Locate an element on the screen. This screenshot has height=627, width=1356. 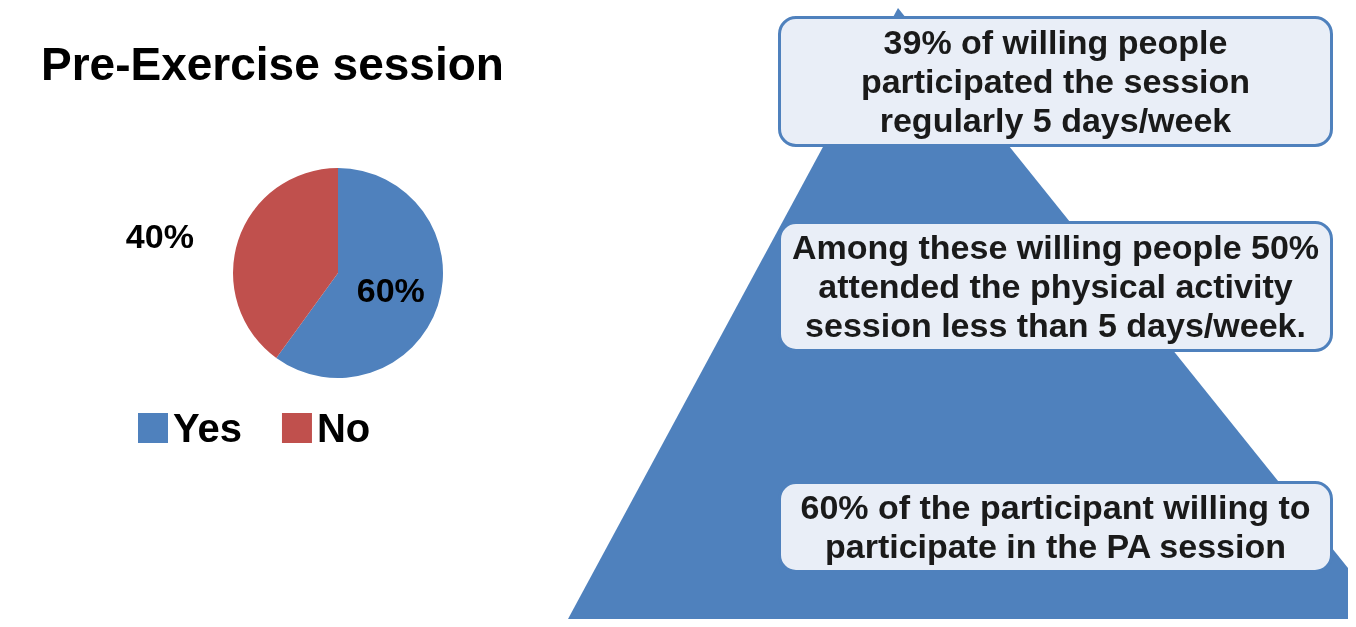
text: 39% of willing people participated the session regularly 5 days/week is located at coordinates (1055, 82).